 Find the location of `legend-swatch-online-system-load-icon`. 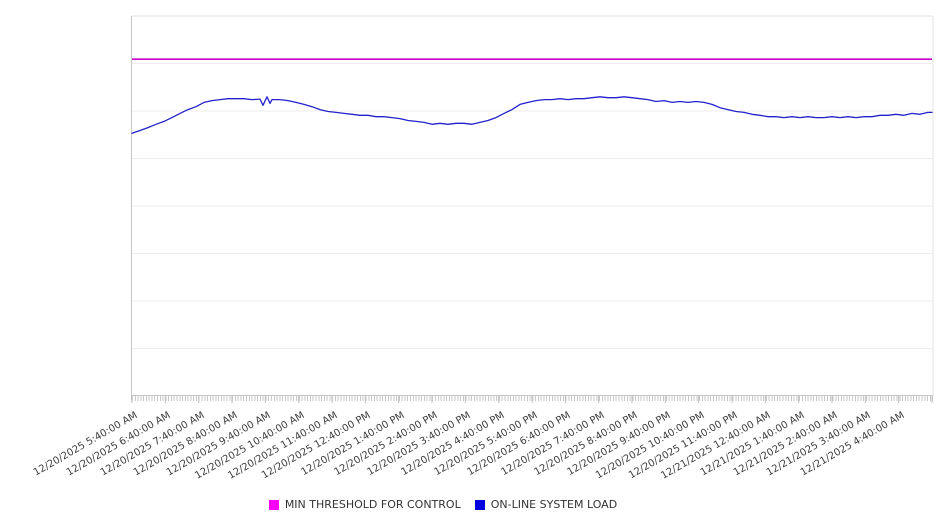

legend-swatch-online-system-load-icon is located at coordinates (479, 504).